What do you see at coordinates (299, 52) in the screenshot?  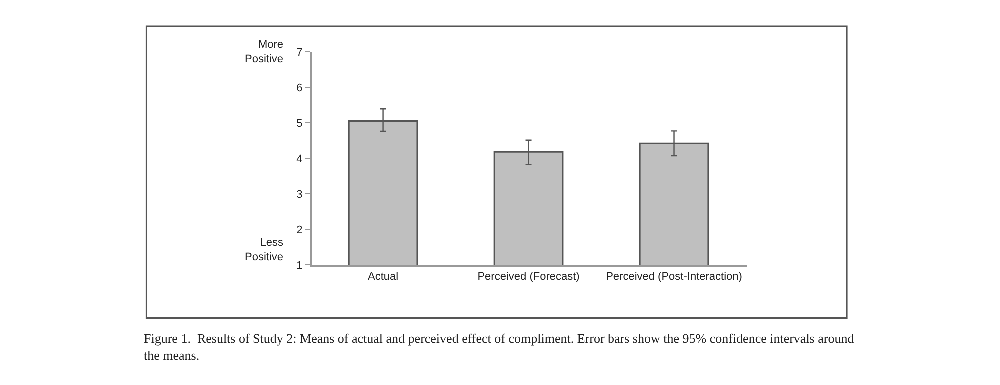 I see `y-tick-label: 7` at bounding box center [299, 52].